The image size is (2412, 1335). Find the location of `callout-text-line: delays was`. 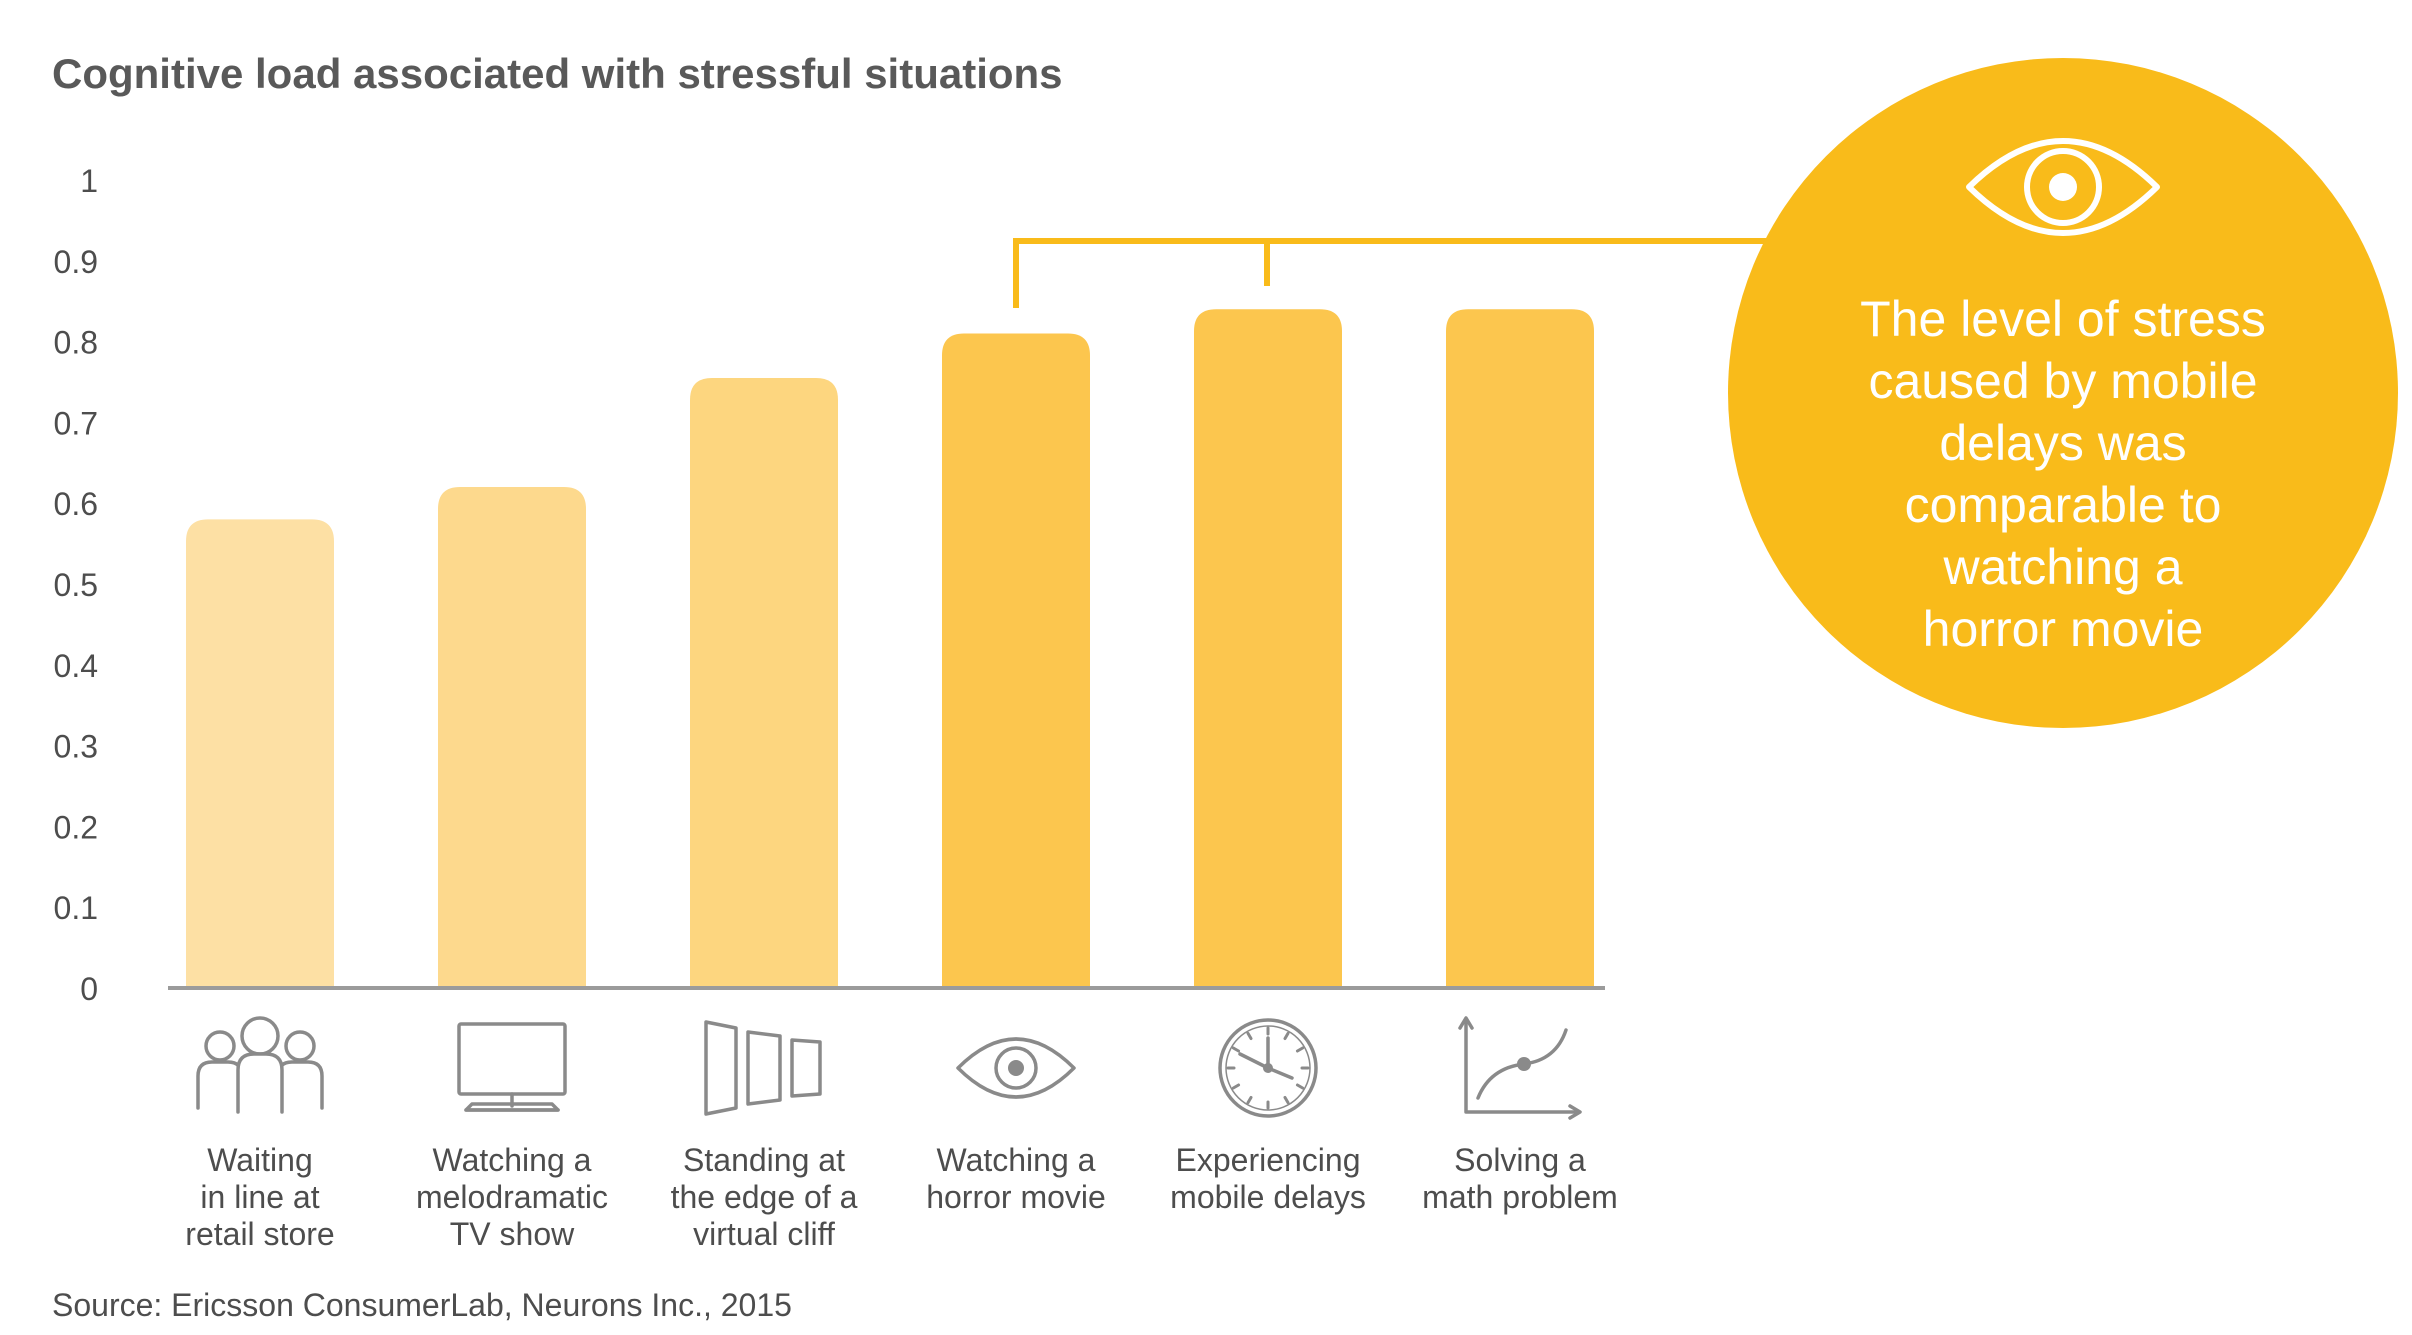

callout-text-line: delays was is located at coordinates (2062, 443).